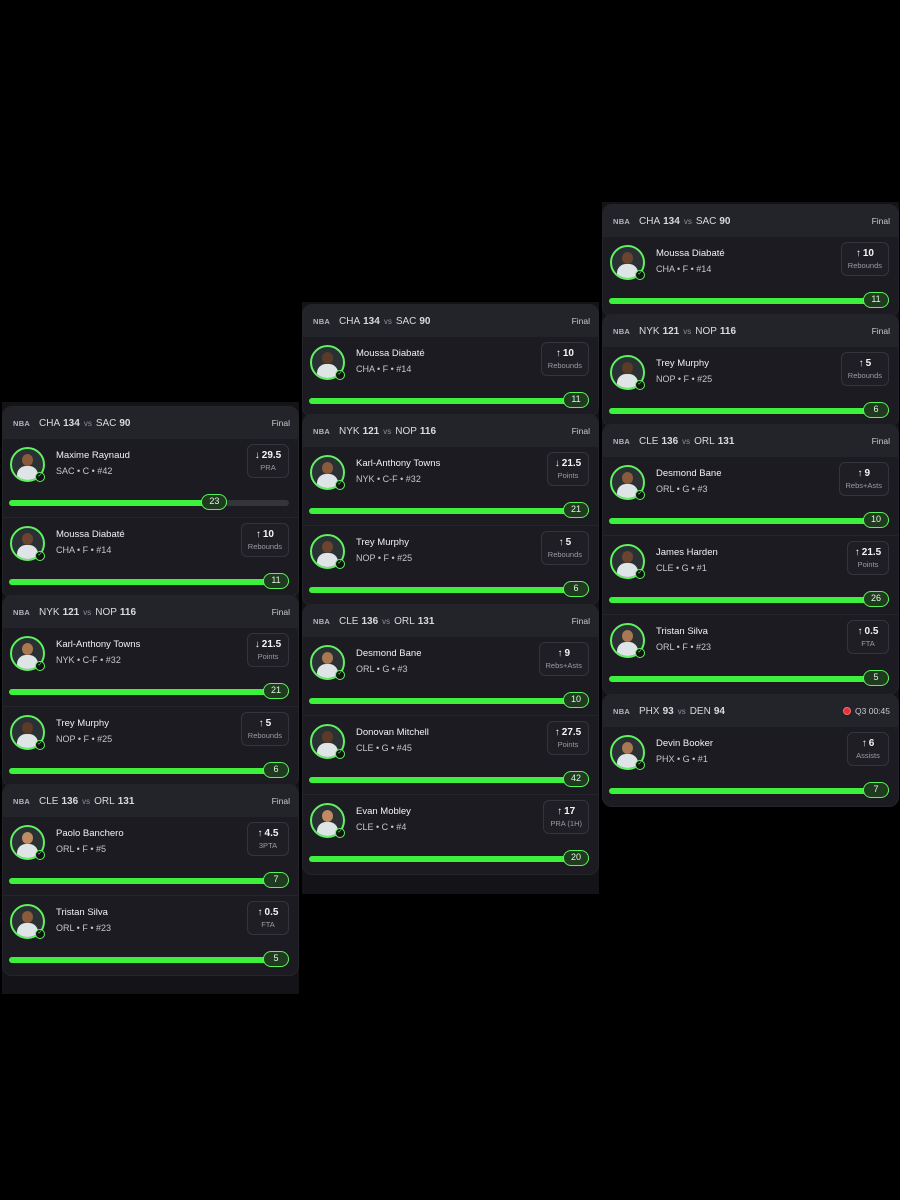  I want to click on progress-track: 6, so click(449, 589).